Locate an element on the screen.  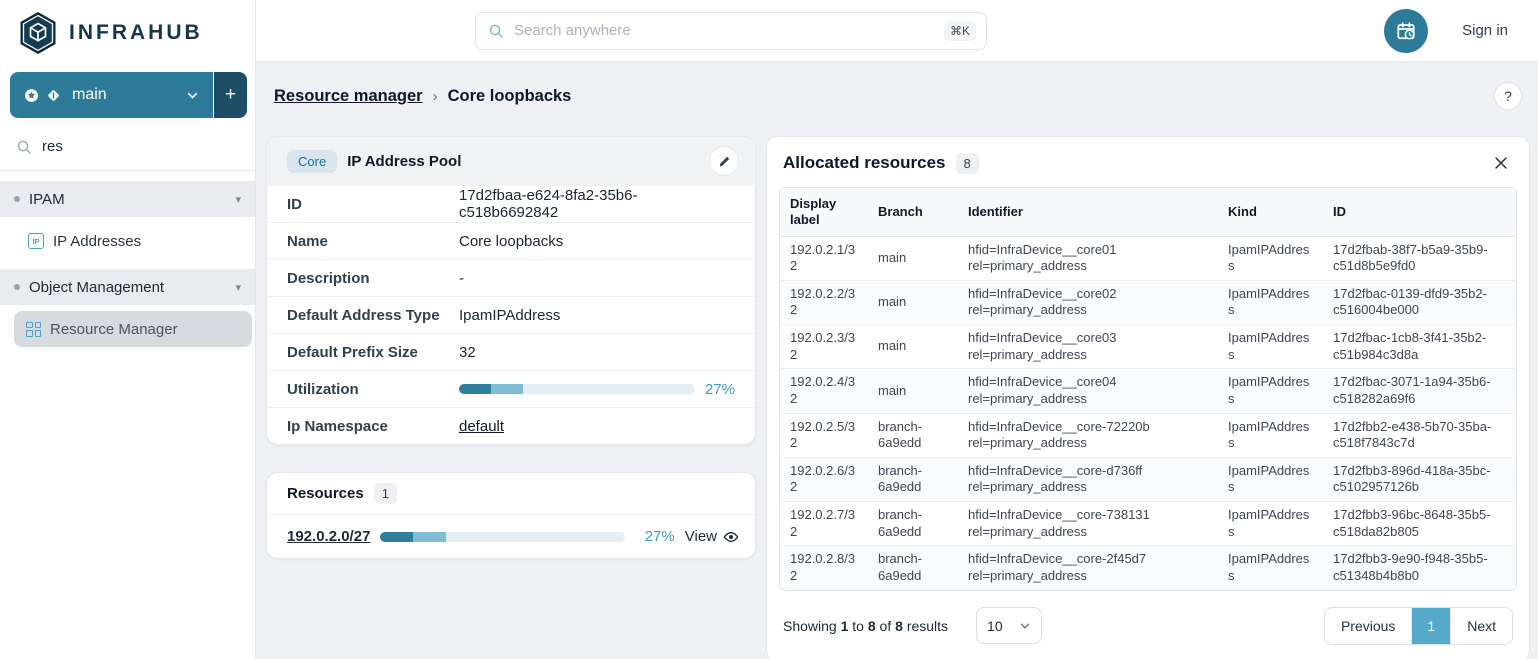
cell-display-label: 192.0.2.6/32 is located at coordinates (823, 478).